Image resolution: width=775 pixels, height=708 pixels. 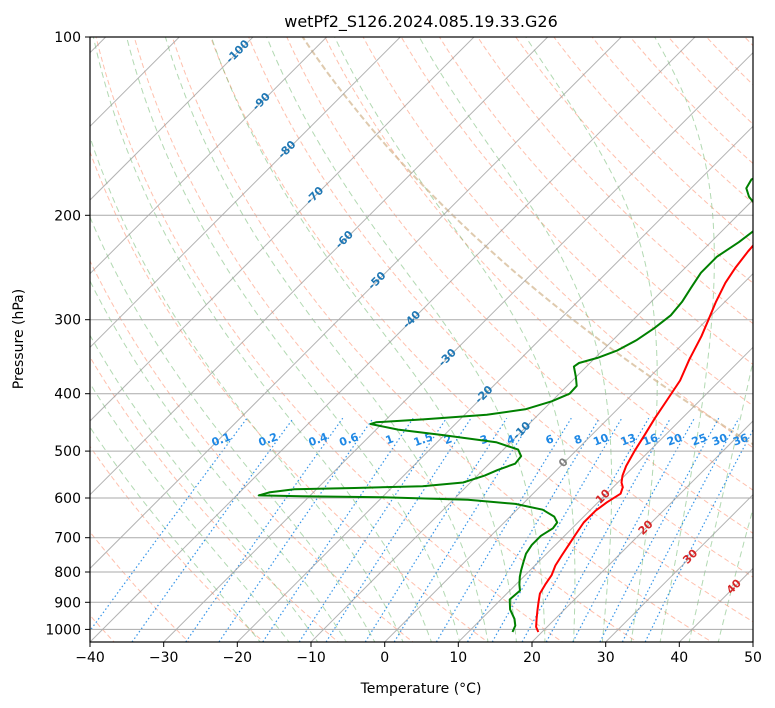 What do you see at coordinates (550, 439) in the screenshot?
I see `mixing-ratio-label: 6` at bounding box center [550, 439].